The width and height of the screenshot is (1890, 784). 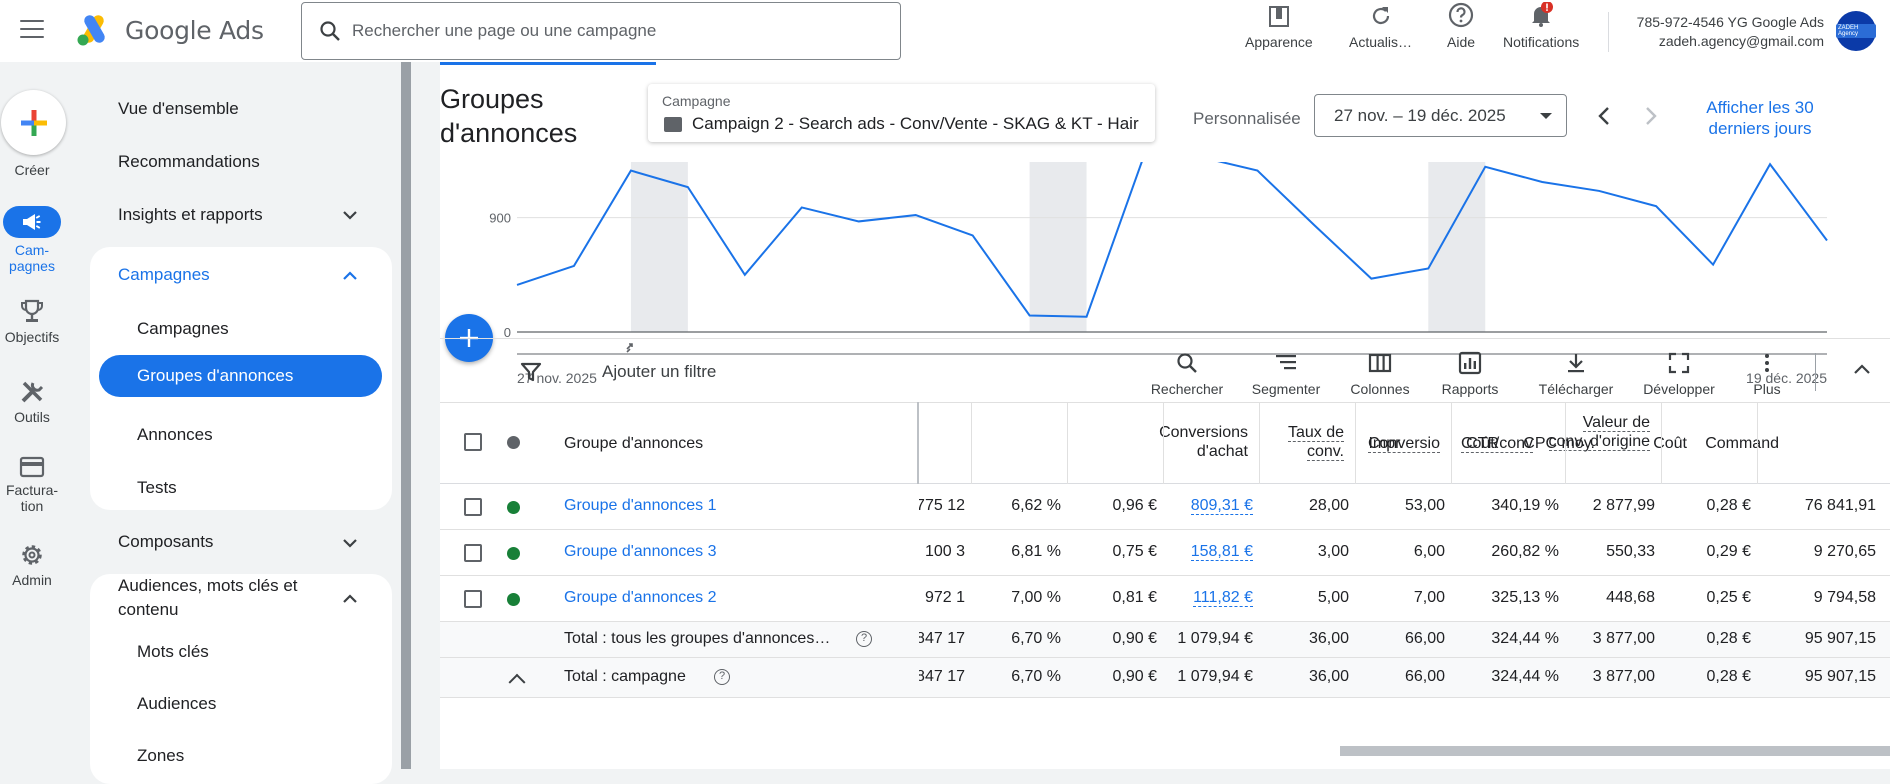 What do you see at coordinates (1597, 432) in the screenshot?
I see `col-orig-value: Valeur de conv. d'origine` at bounding box center [1597, 432].